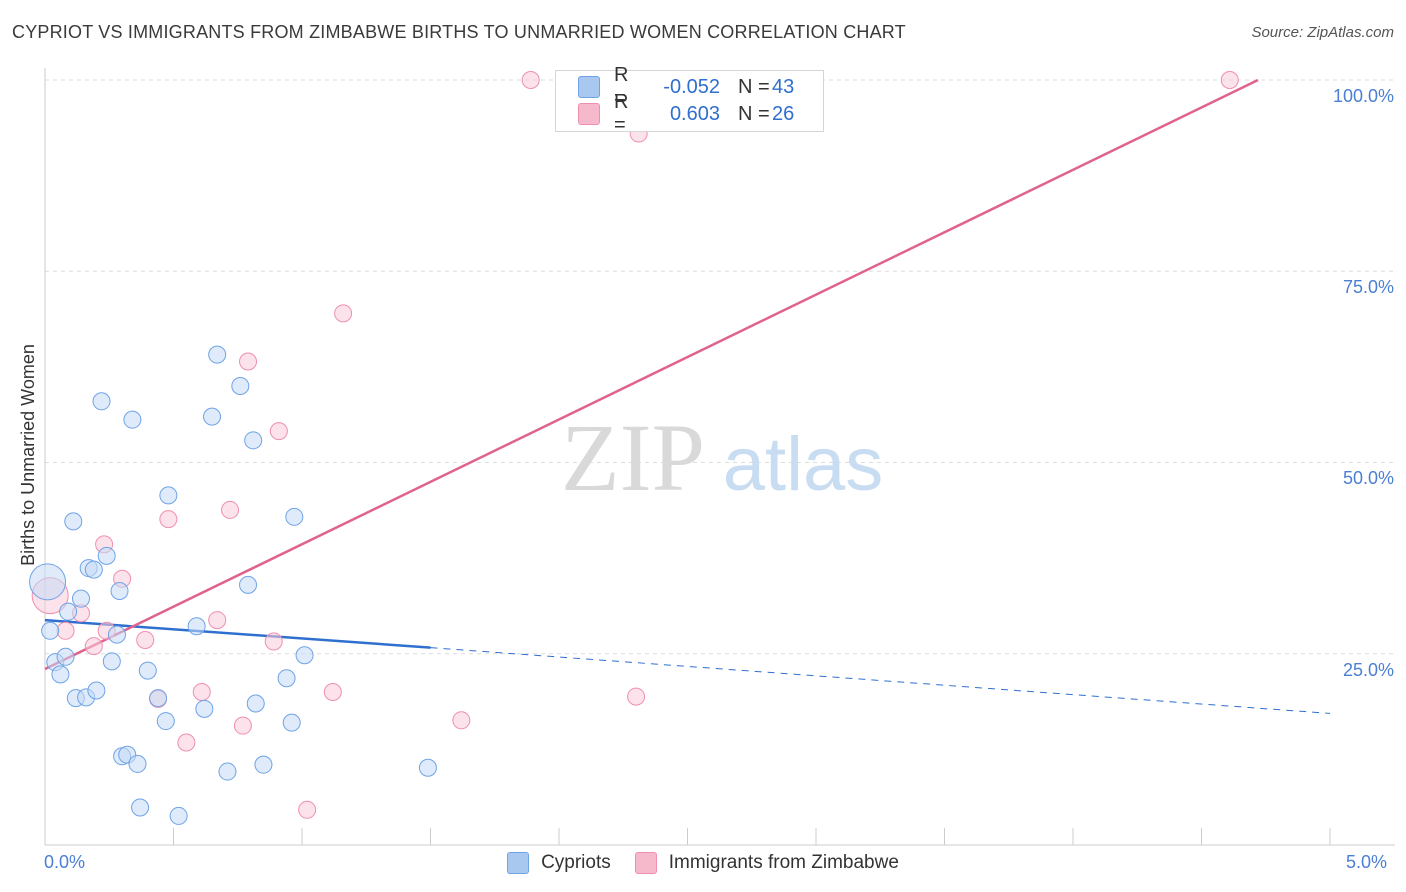  Describe the element at coordinates (65, 862) in the screenshot. I see `x-tick-label-min: 0.0%` at that location.